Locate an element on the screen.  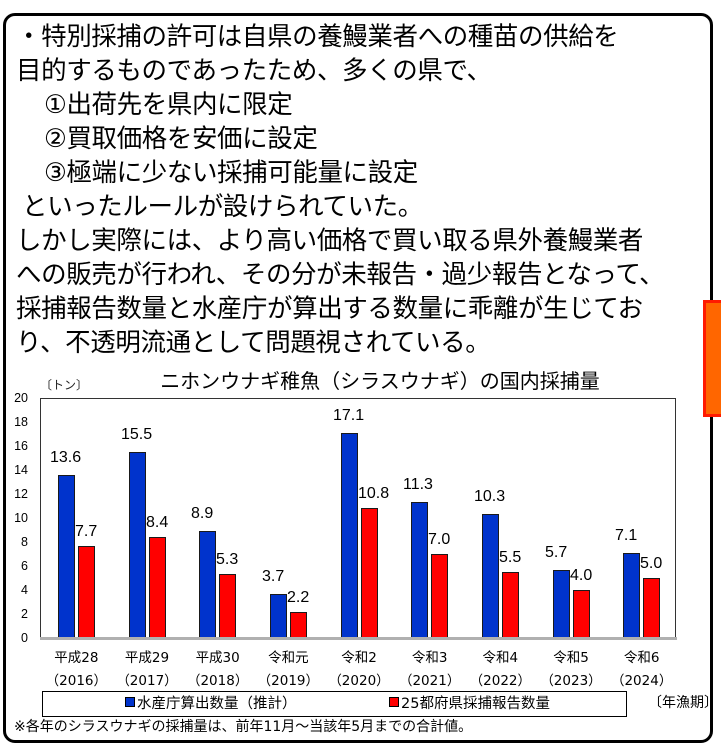
orange-callout-box is located at coordinates (712, 358).